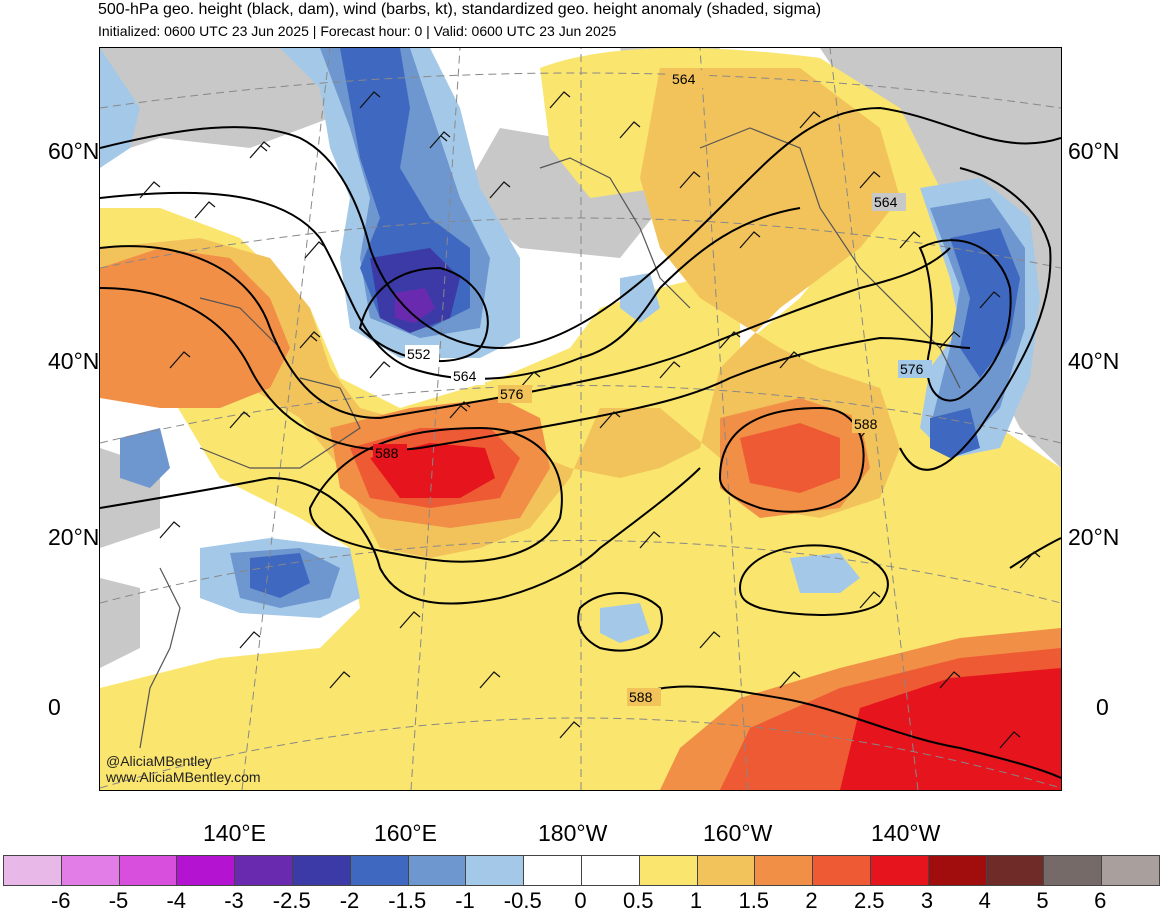 The width and height of the screenshot is (1160, 914). Describe the element at coordinates (407, 900) in the screenshot. I see `colorbar-tick-label: -1.5` at that location.